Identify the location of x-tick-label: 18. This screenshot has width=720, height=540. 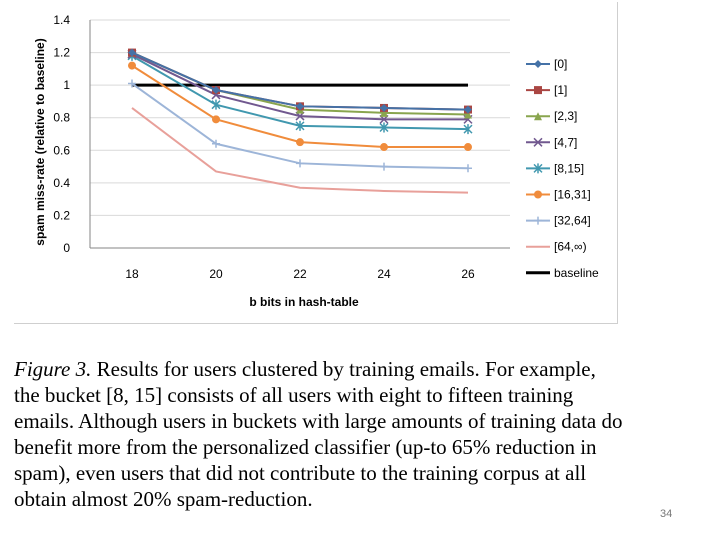
(132, 274).